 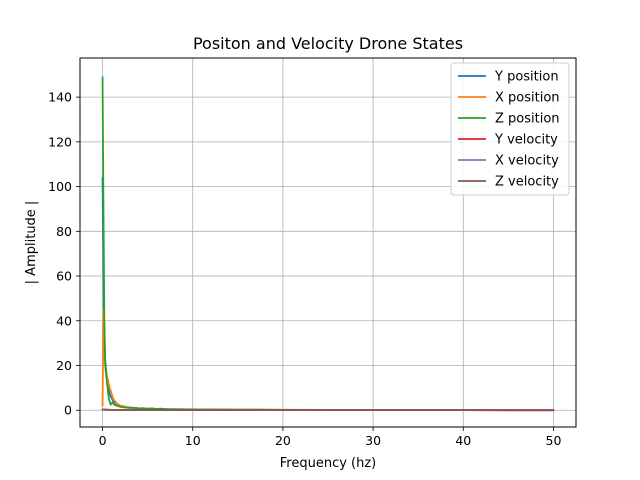 I want to click on legend-label: X position, so click(x=527, y=98).